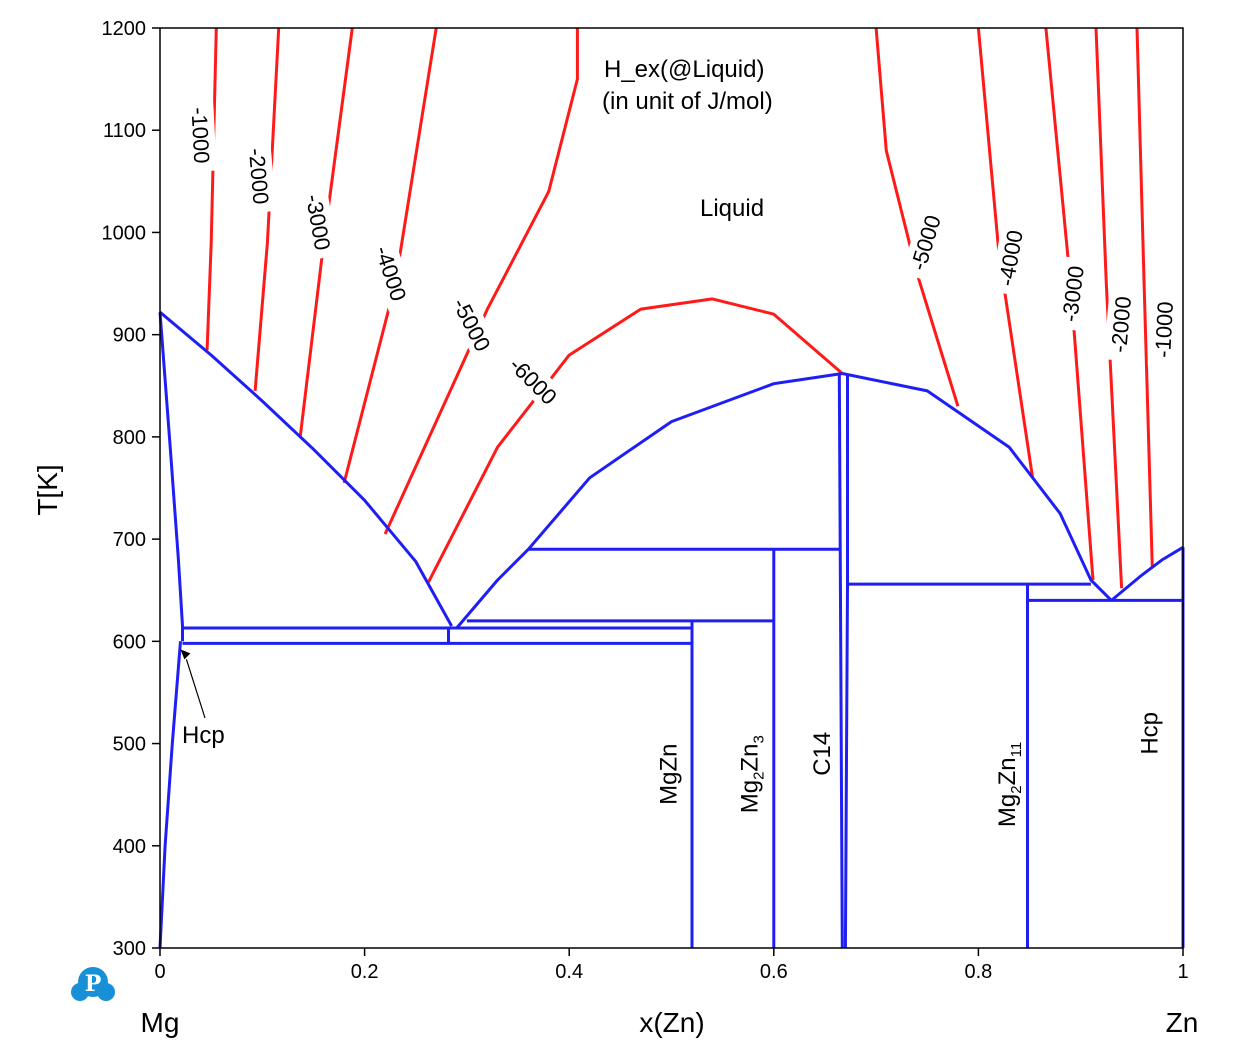 This screenshot has width=1233, height=1052. I want to click on liquidus-zn-dome, so click(977, 487).